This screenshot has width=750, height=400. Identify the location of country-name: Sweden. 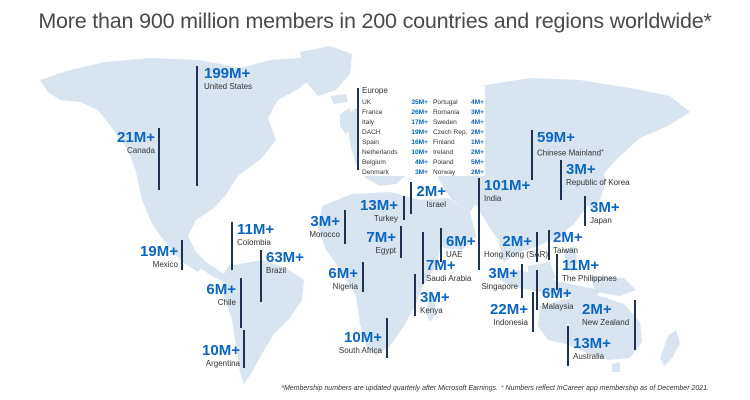
(445, 122).